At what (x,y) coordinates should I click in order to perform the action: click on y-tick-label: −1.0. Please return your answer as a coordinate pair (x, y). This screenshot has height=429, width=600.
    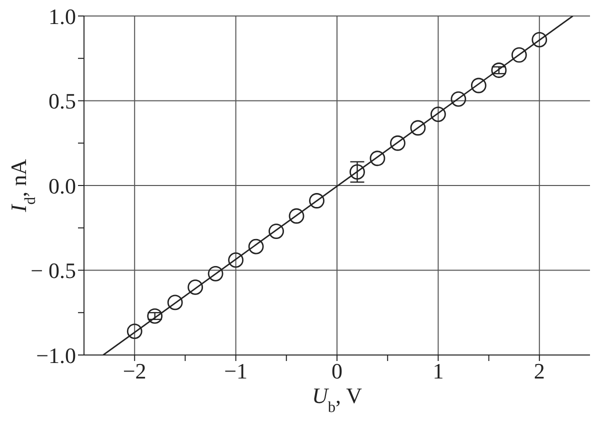
    Looking at the image, I should click on (56, 355).